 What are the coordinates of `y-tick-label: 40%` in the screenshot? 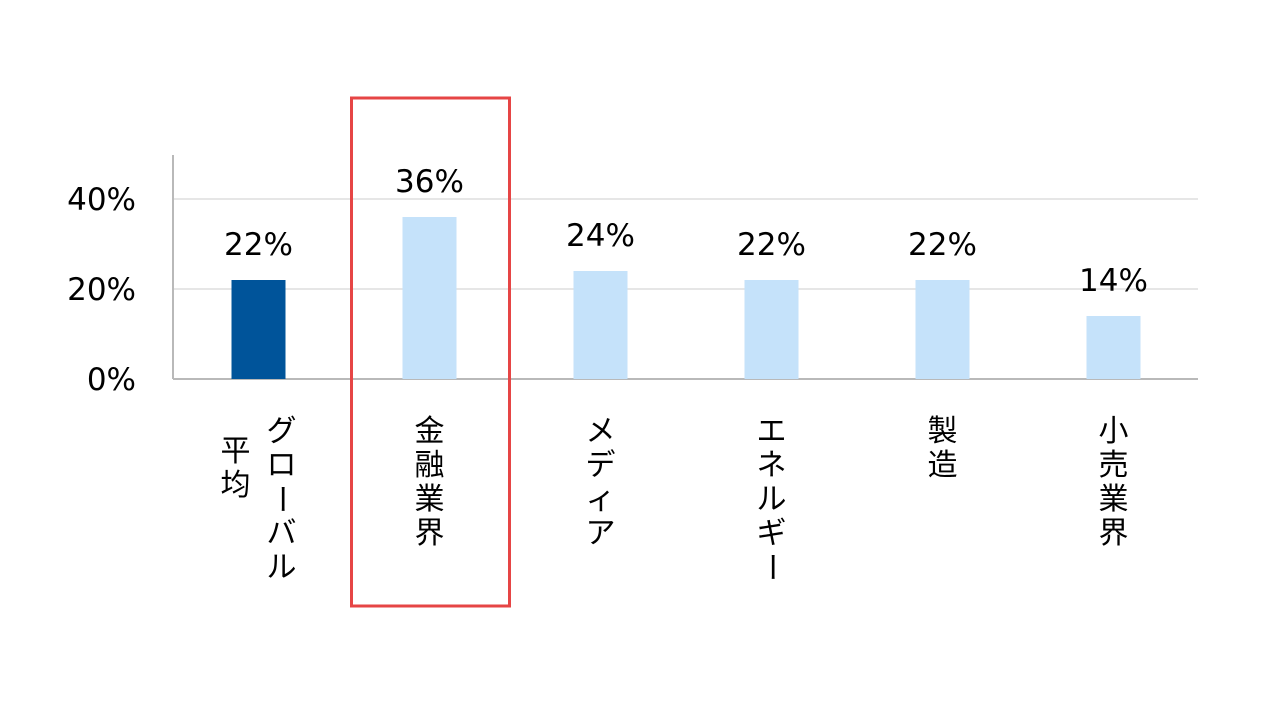 It's located at (101, 200).